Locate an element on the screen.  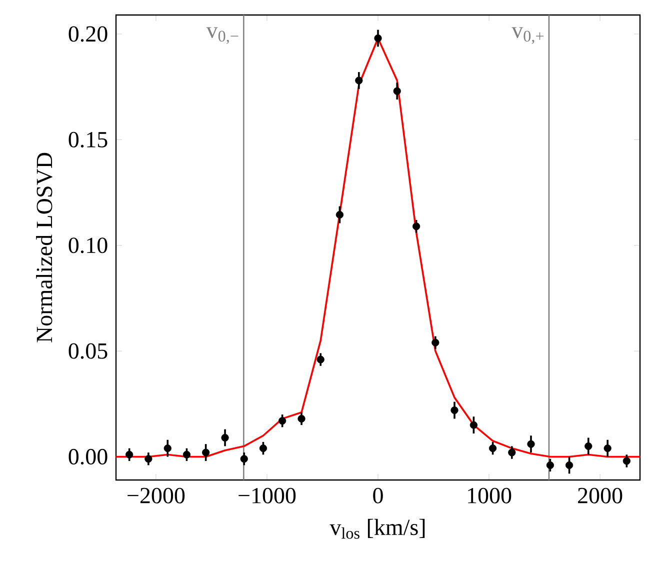
y-tick-label: 0.15 is located at coordinates (88, 140).